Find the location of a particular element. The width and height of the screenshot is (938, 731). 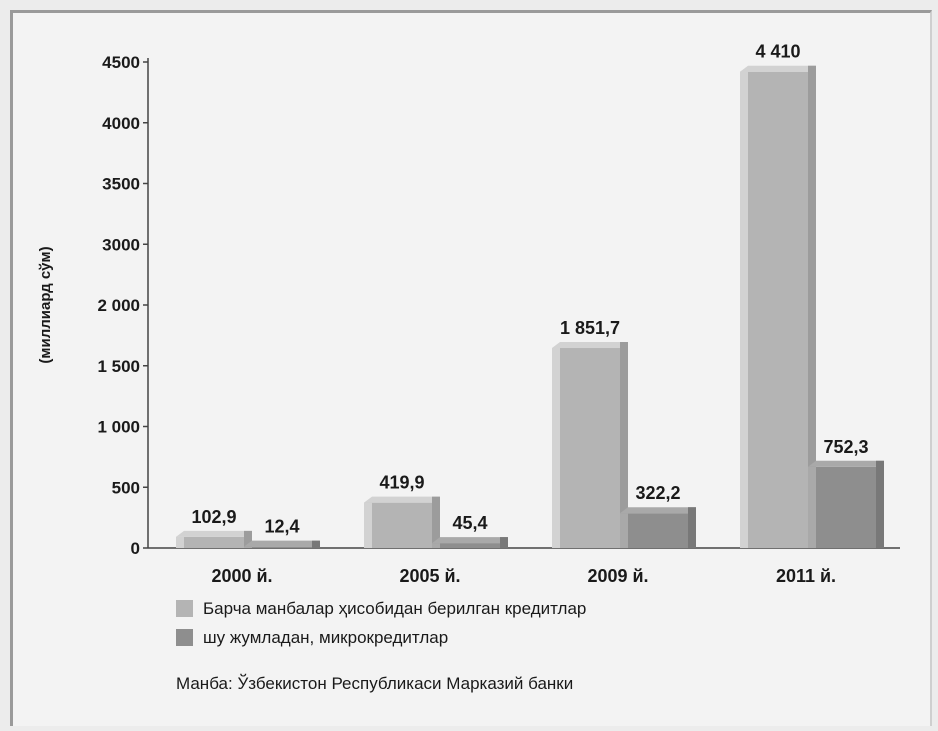

legend-item-microcredits: шу жумладан, микрокредитлар is located at coordinates (381, 637).